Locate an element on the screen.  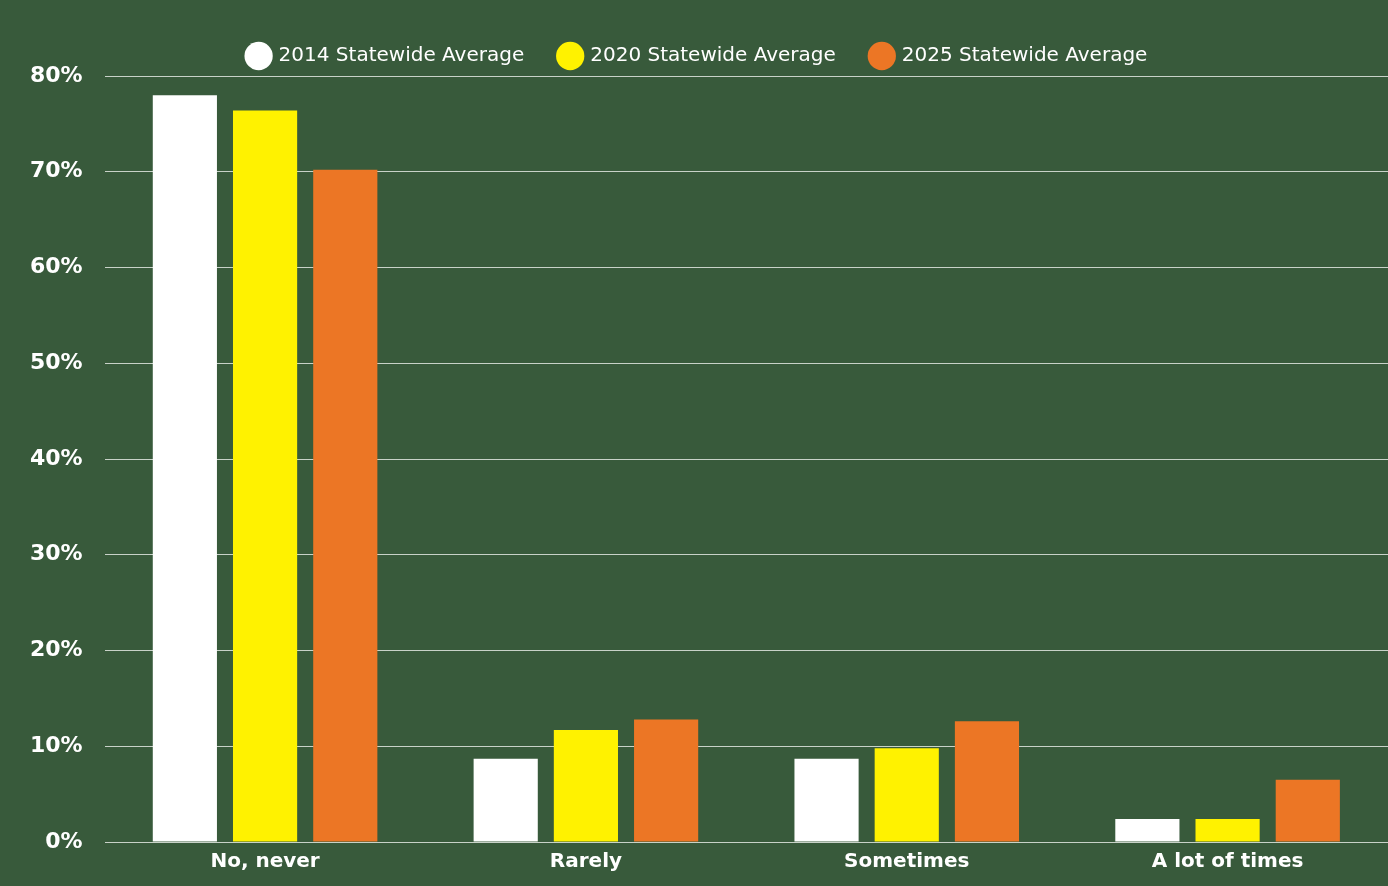
legend-label: 2020 Statewide Average is located at coordinates (713, 54).